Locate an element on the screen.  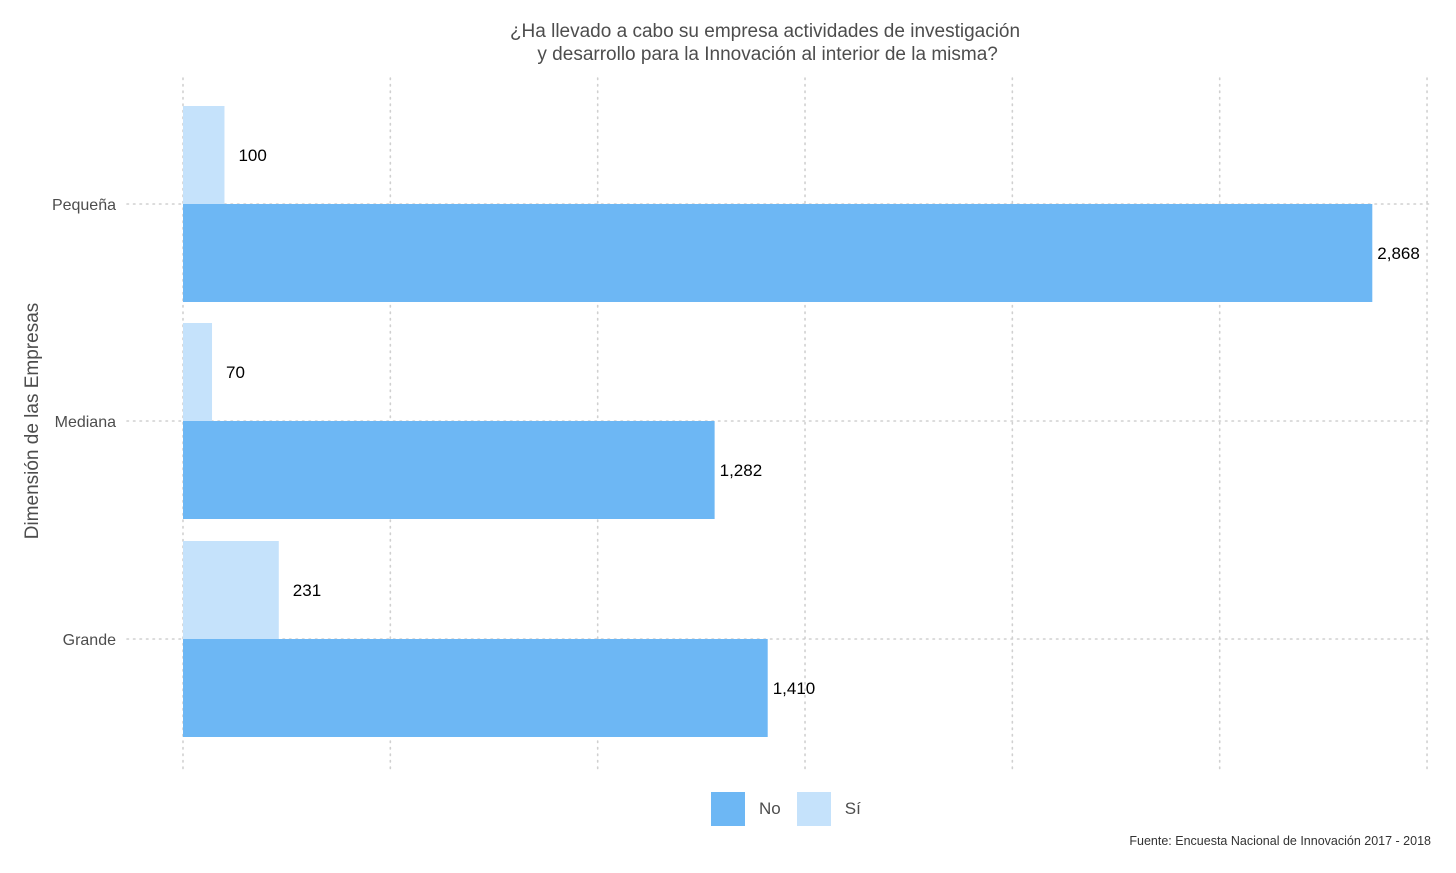
bar-si-pequeña is located at coordinates (204, 155).